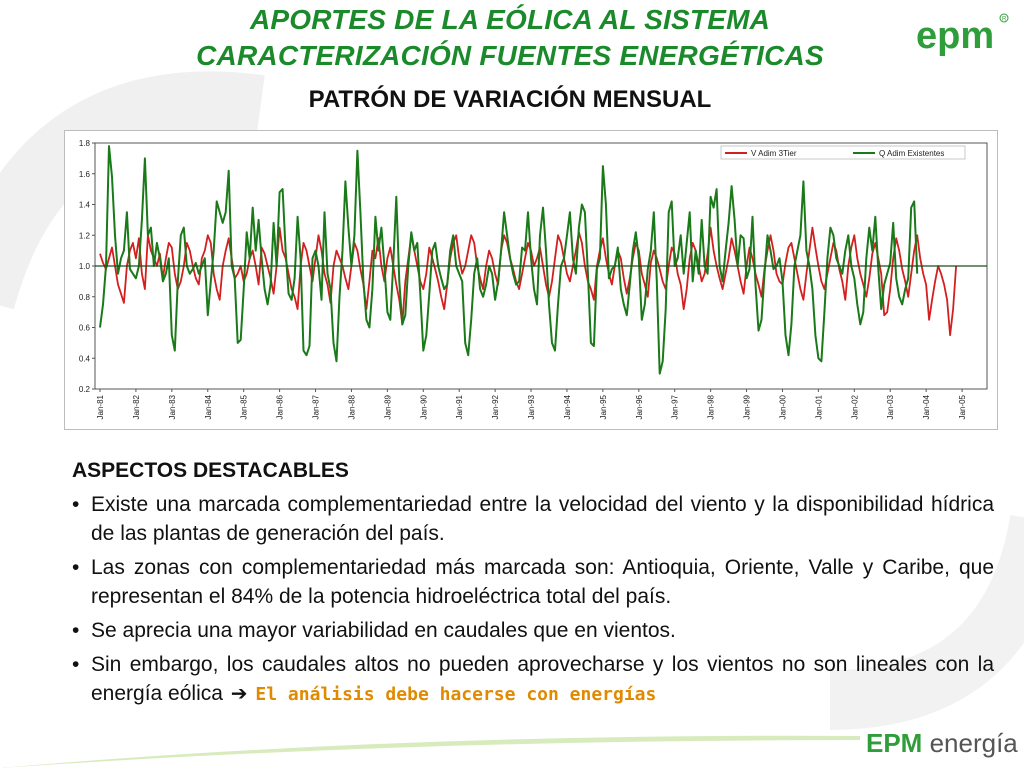 The width and height of the screenshot is (1024, 768). What do you see at coordinates (85, 358) in the screenshot?
I see `y-tick-label: 0.4` at bounding box center [85, 358].